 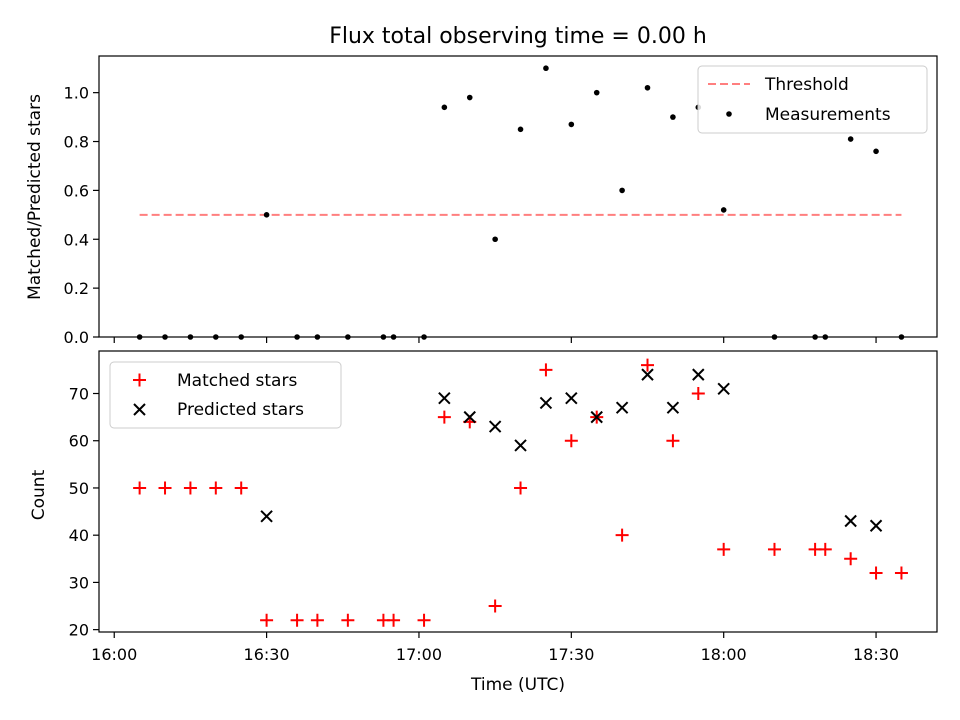 I want to click on legend-matched-label: Matched stars, so click(x=237, y=381).